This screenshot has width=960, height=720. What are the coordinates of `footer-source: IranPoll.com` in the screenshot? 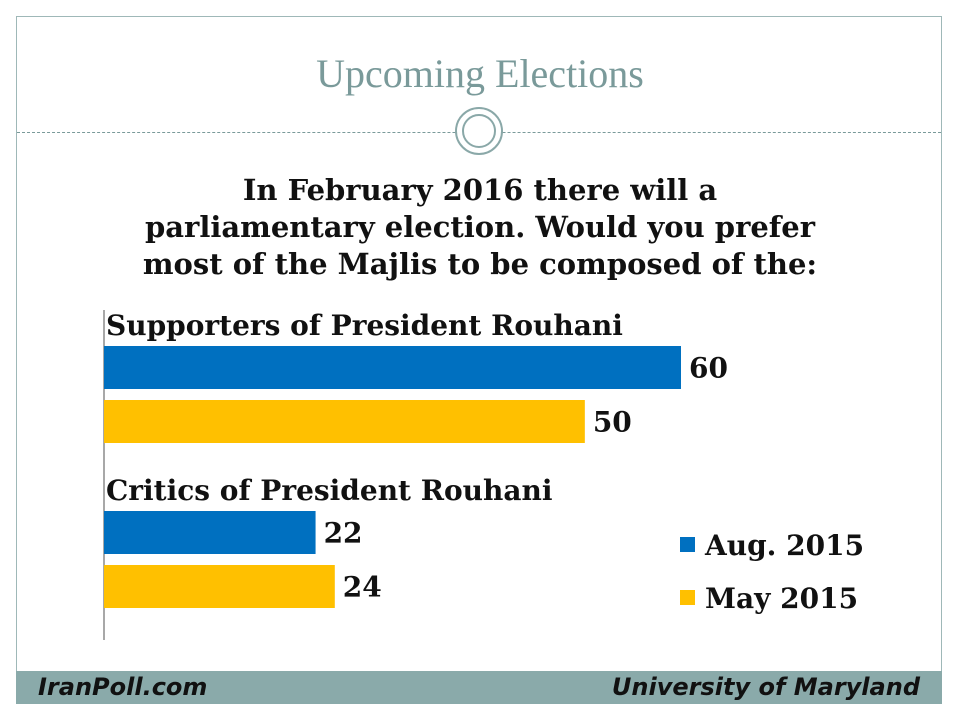 It's located at (123, 687).